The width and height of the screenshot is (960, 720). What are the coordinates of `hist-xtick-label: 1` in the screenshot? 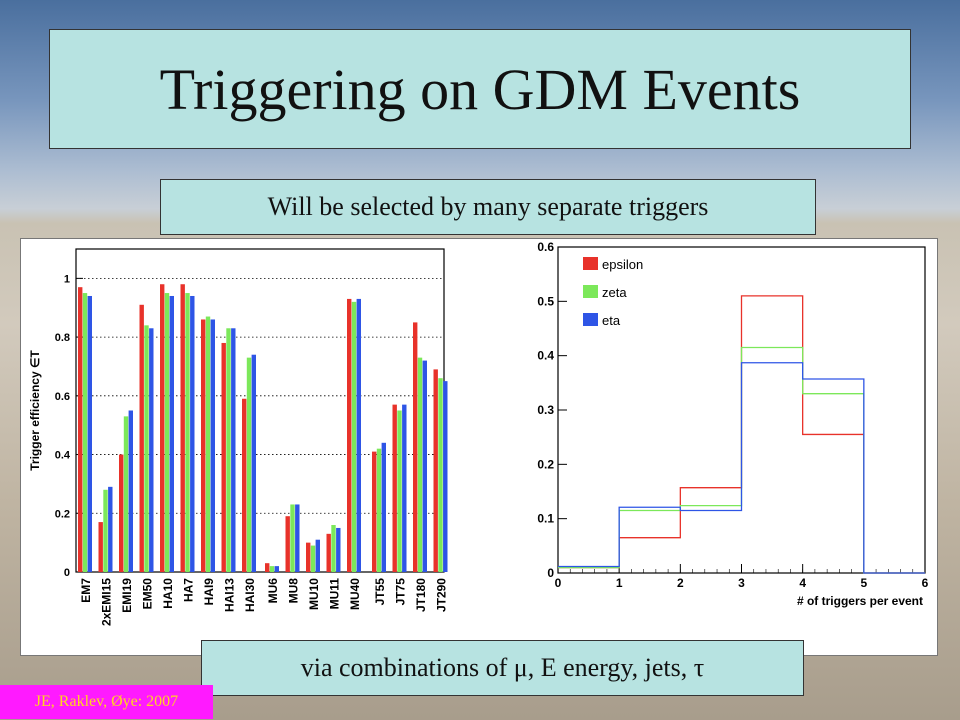 It's located at (619, 583).